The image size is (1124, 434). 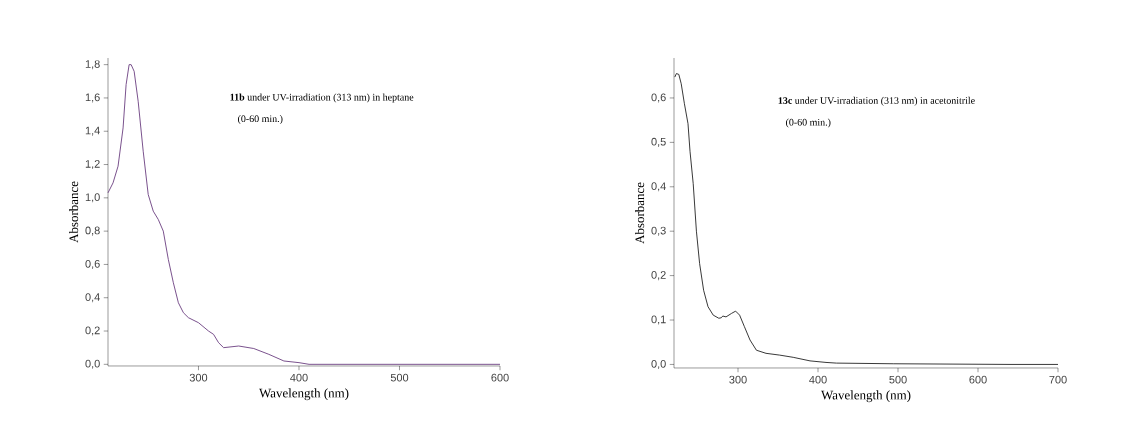 What do you see at coordinates (92, 198) in the screenshot?
I see `y-tick-label: 1,0` at bounding box center [92, 198].